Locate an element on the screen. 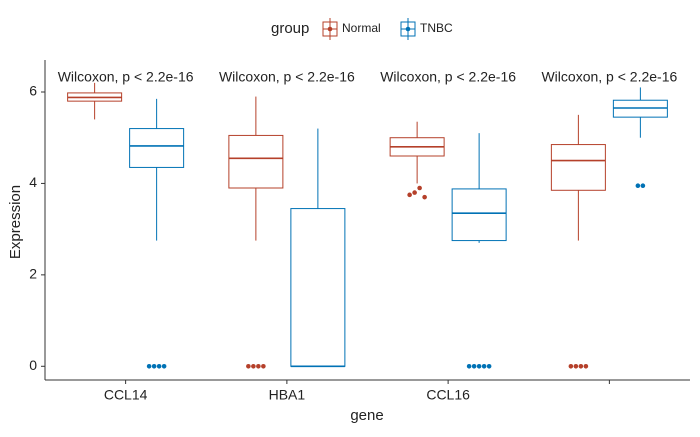  x-tick-label: CCL14 is located at coordinates (126, 395).